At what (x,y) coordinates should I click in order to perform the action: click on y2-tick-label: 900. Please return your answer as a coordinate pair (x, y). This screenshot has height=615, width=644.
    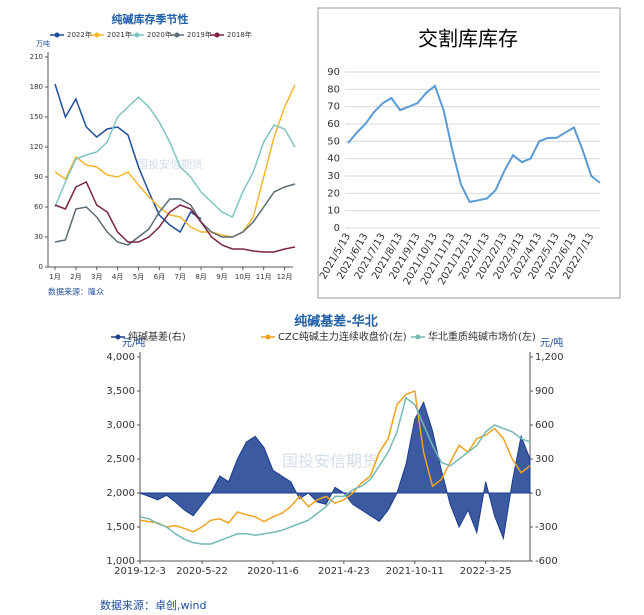
    Looking at the image, I should click on (544, 391).